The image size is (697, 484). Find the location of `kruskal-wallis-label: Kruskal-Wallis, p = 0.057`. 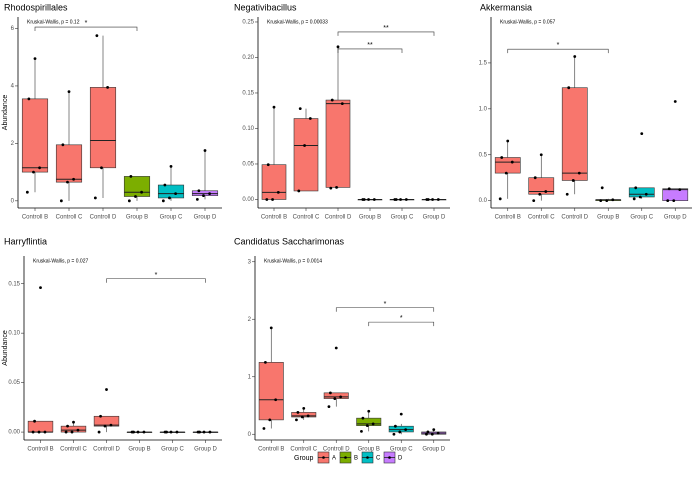

kruskal-wallis-label: Kruskal-Wallis, p = 0.057 is located at coordinates (527, 22).